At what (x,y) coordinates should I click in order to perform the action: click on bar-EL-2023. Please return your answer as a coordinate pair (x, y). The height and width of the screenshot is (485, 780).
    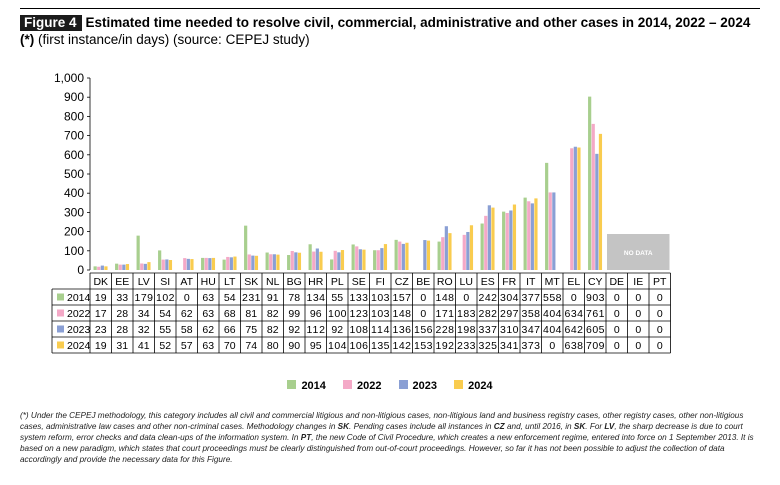
    Looking at the image, I should click on (575, 208).